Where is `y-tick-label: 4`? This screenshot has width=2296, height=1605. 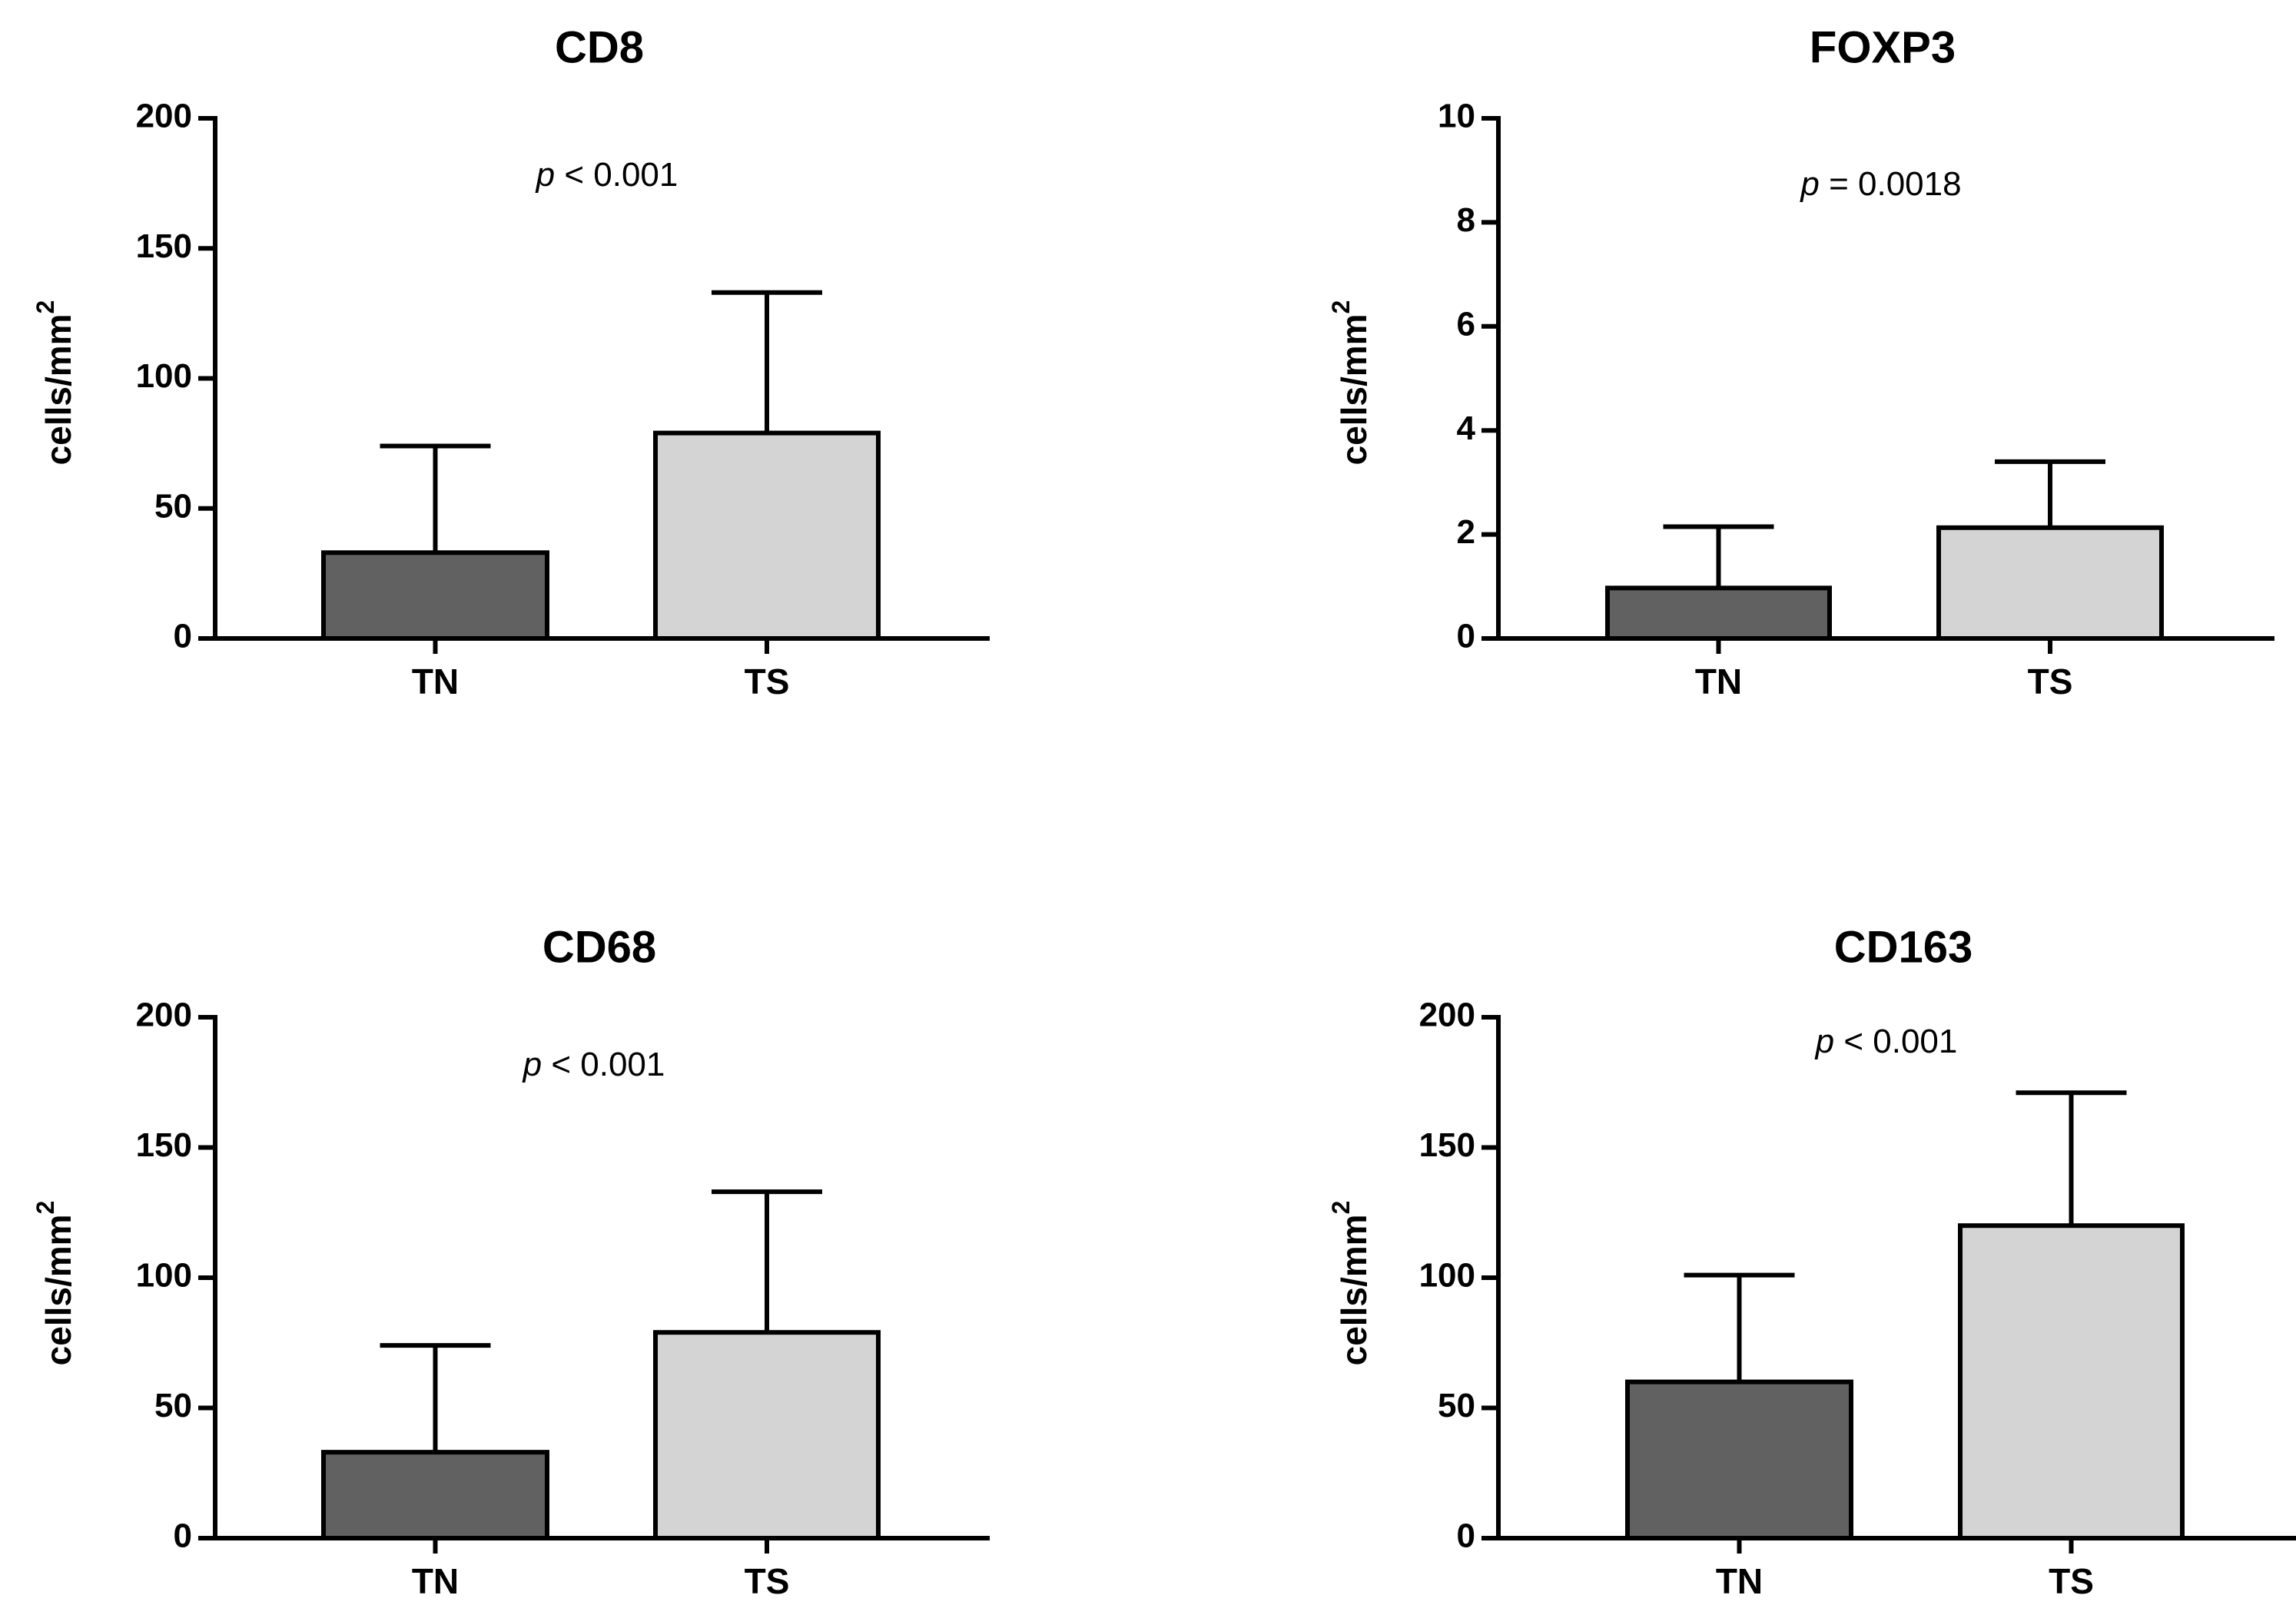
y-tick-label: 4 is located at coordinates (1466, 428).